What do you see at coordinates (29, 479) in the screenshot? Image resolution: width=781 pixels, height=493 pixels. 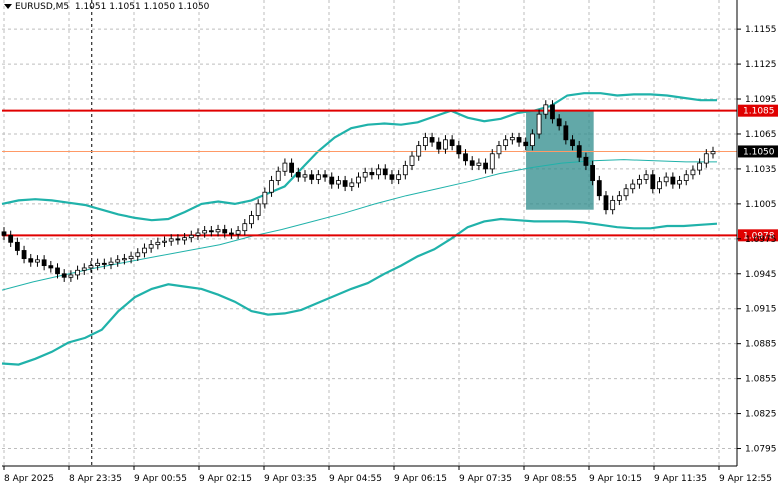 I see `x-tick-label: 8 Apr 2025` at bounding box center [29, 479].